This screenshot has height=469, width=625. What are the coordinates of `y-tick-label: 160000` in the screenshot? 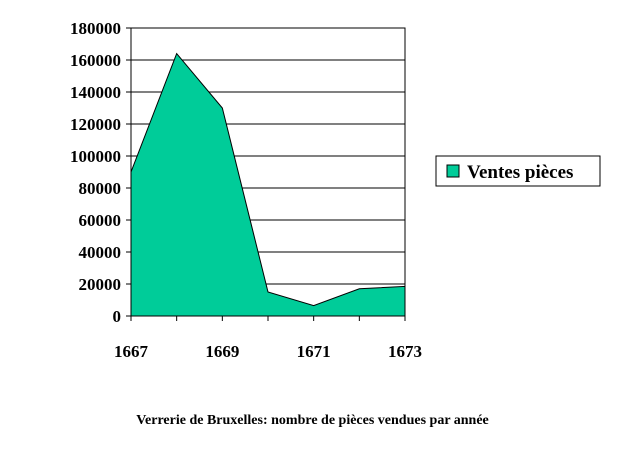 It's located at (95, 60).